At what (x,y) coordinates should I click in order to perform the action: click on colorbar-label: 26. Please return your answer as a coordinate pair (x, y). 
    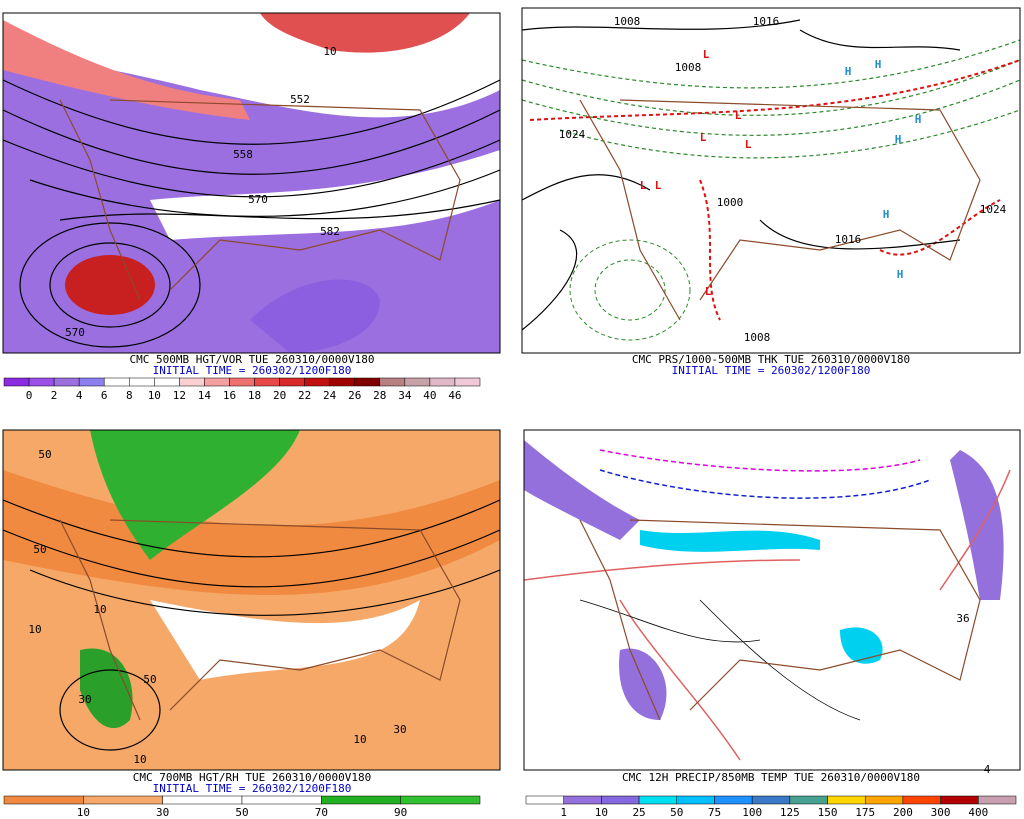
    Looking at the image, I should click on (354, 395).